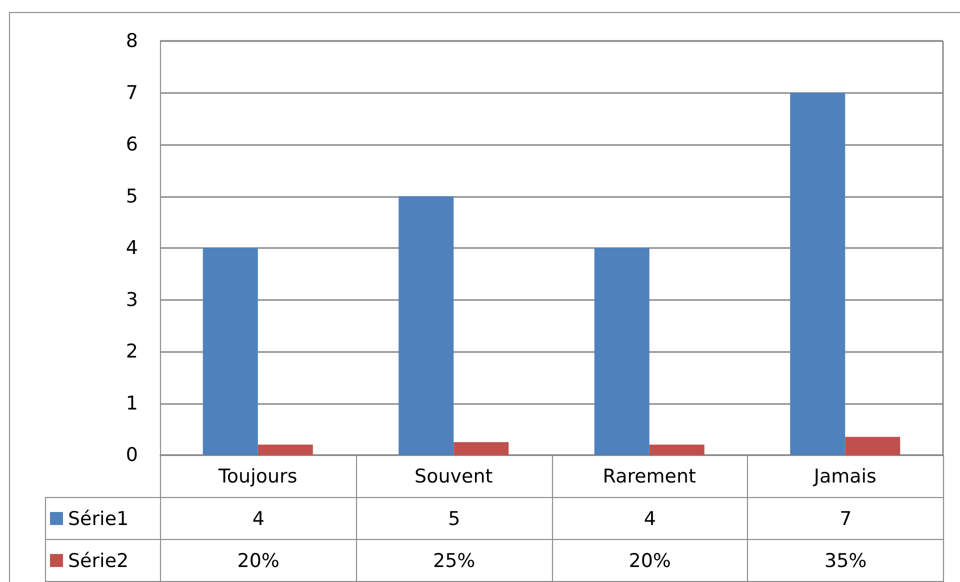 The height and width of the screenshot is (582, 960). What do you see at coordinates (453, 477) in the screenshot?
I see `x-tick-label: Souvent` at bounding box center [453, 477].